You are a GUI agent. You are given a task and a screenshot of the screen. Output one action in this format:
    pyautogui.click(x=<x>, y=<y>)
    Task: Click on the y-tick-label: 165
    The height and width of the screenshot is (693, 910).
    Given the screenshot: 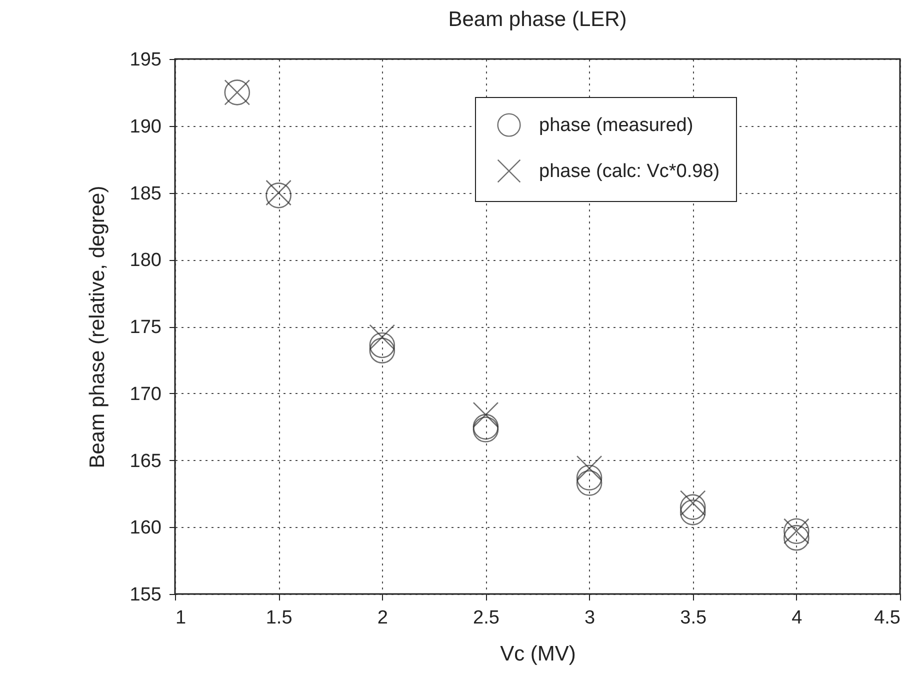 What is the action you would take?
    pyautogui.click(x=146, y=461)
    